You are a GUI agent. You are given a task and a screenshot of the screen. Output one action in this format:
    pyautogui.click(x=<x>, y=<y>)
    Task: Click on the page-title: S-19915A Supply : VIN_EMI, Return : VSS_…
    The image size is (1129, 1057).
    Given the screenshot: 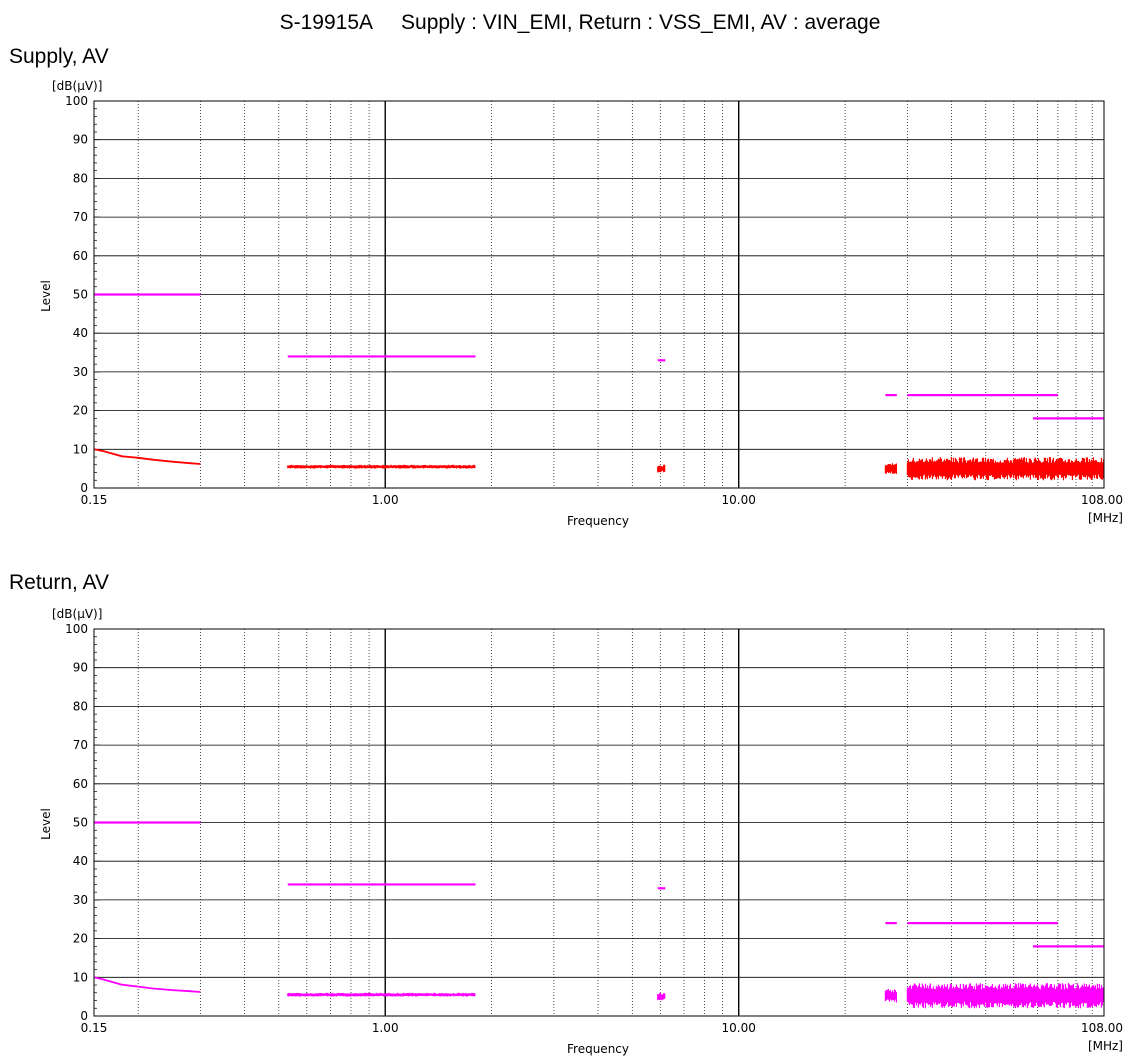 What is the action you would take?
    pyautogui.click(x=580, y=22)
    